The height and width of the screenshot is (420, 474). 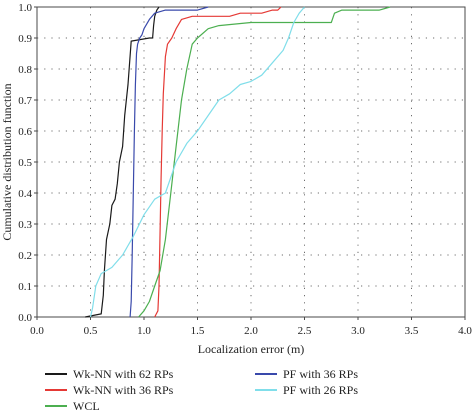 I want to click on x-tick-label: 3.0, so click(x=358, y=331).